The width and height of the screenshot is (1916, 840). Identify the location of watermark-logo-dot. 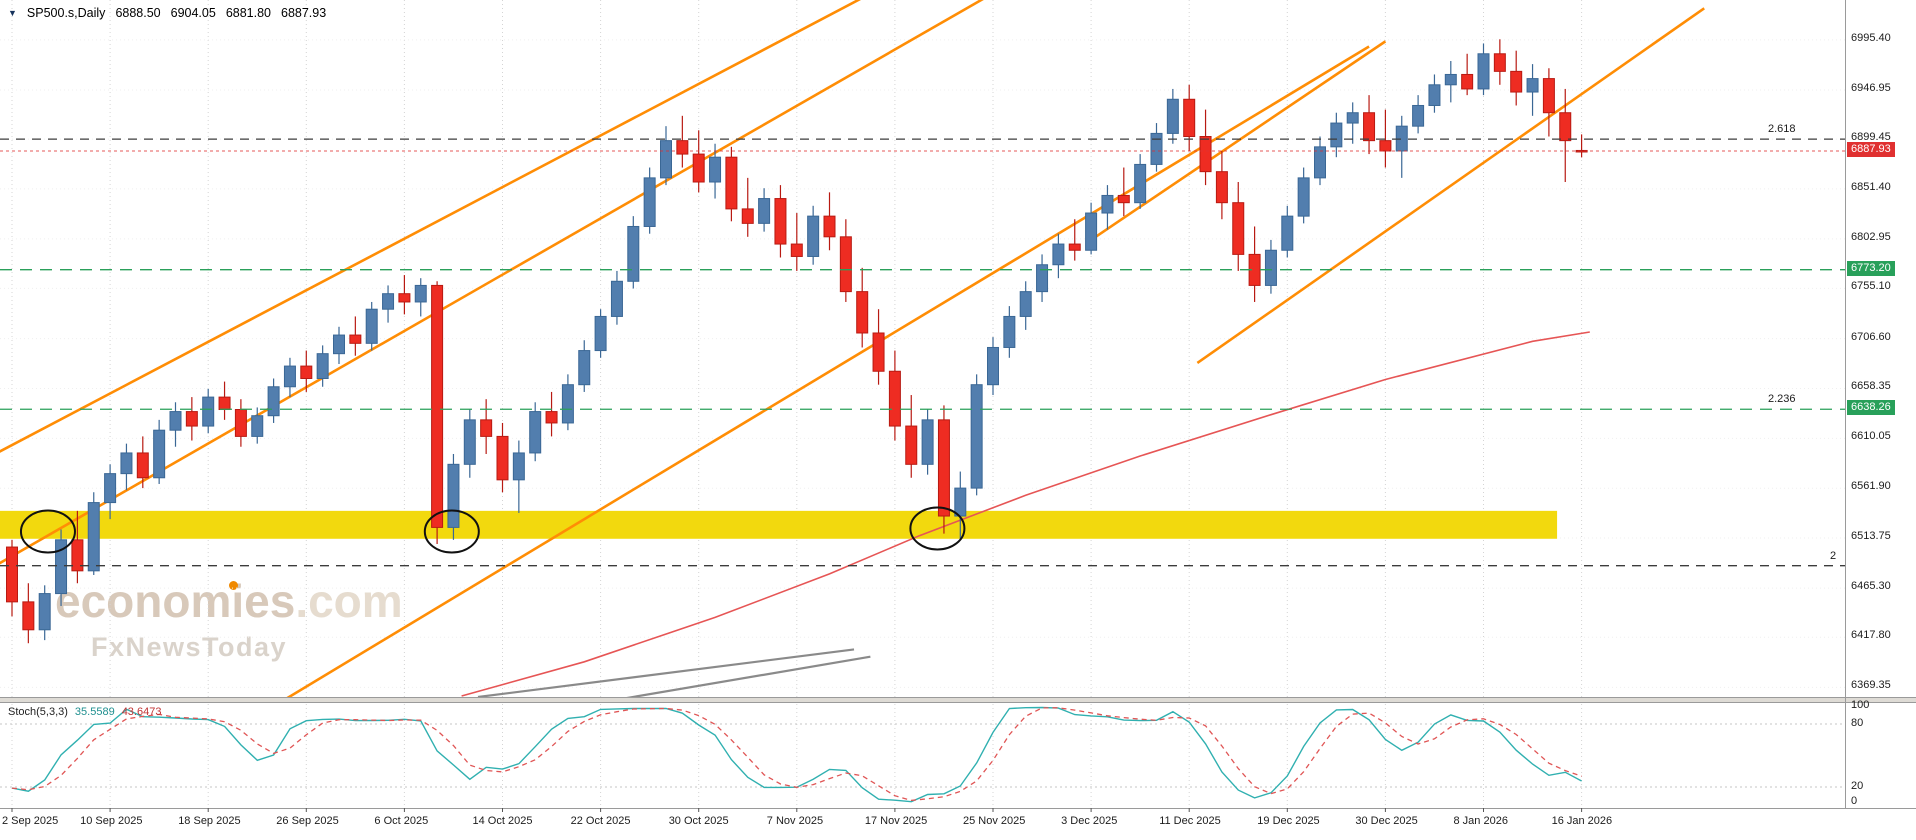
(233, 585).